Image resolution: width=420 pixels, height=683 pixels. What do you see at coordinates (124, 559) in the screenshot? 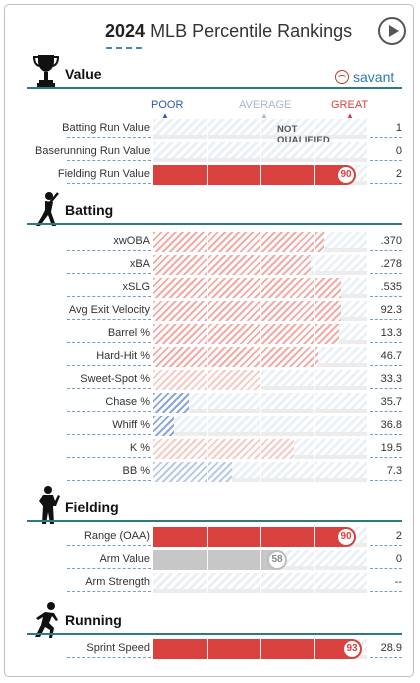
I see `stat-label: Arm Value` at bounding box center [124, 559].